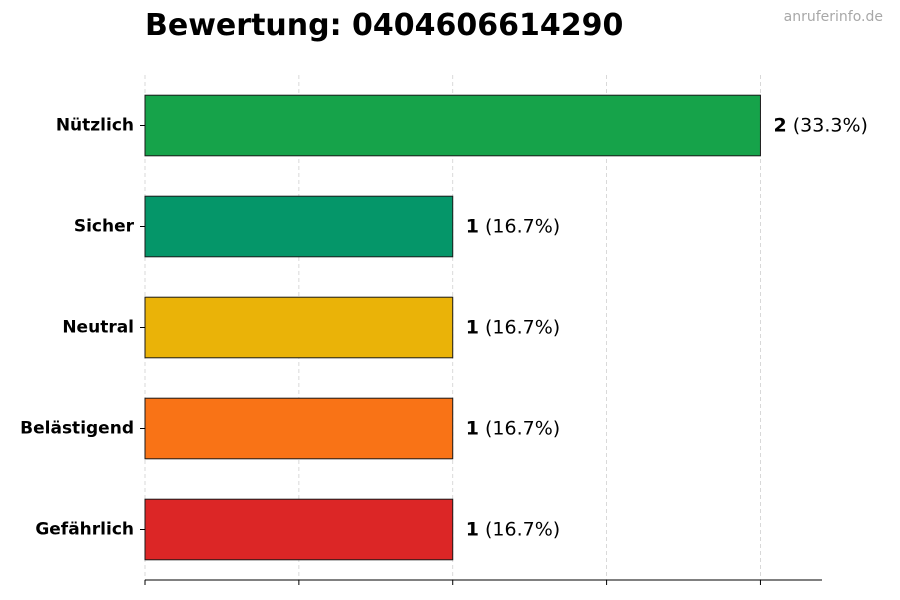 The image size is (900, 600). Describe the element at coordinates (827, 126) in the screenshot. I see `value-percent: (33.3%)` at that location.